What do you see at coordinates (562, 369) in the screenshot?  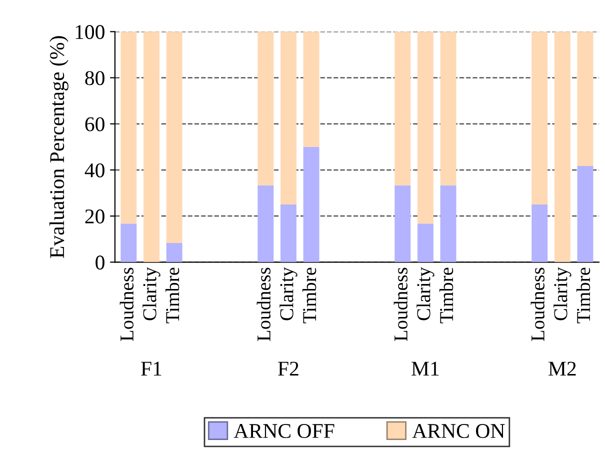 I see `text: M2` at bounding box center [562, 369].